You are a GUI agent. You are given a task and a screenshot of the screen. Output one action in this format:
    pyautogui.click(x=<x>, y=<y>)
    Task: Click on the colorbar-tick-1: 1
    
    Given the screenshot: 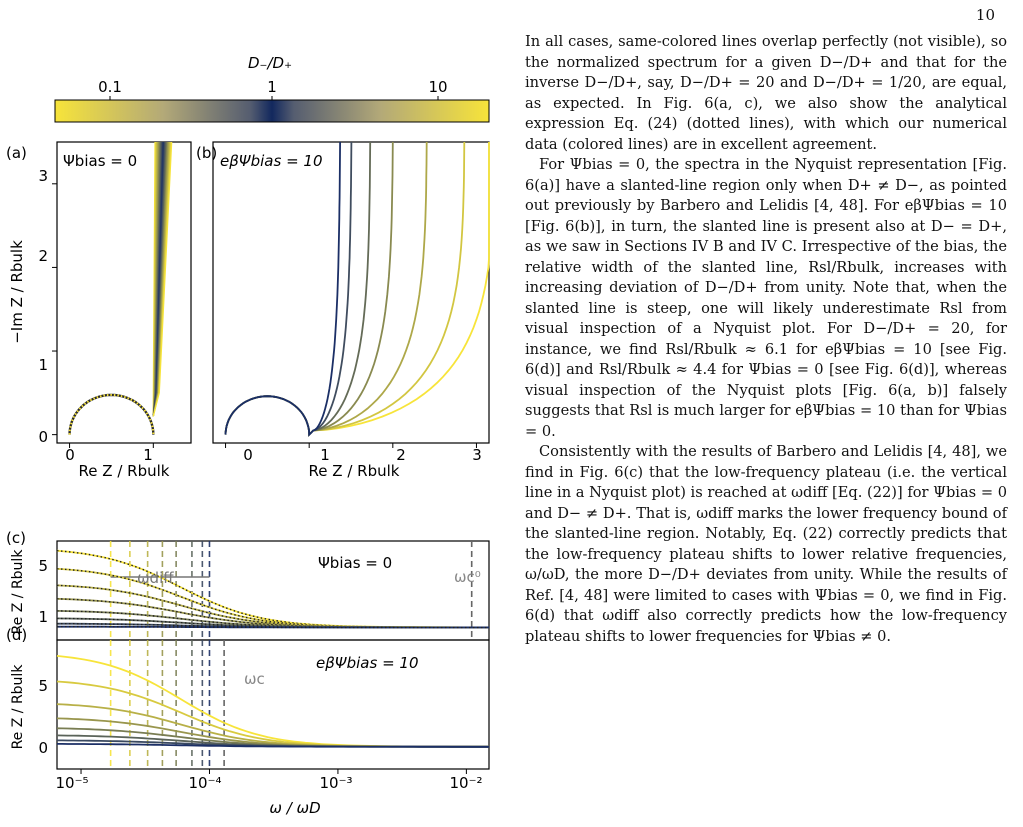 What is the action you would take?
    pyautogui.click(x=272, y=87)
    